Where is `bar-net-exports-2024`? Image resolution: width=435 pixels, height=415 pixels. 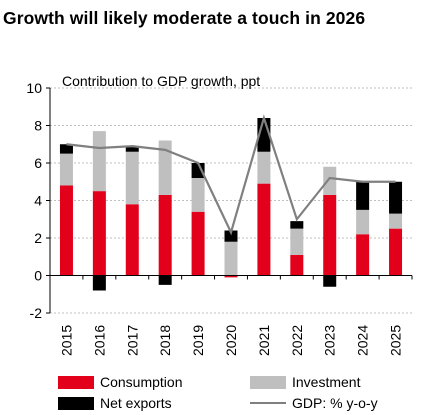 bar-net-exports-2024 is located at coordinates (363, 195).